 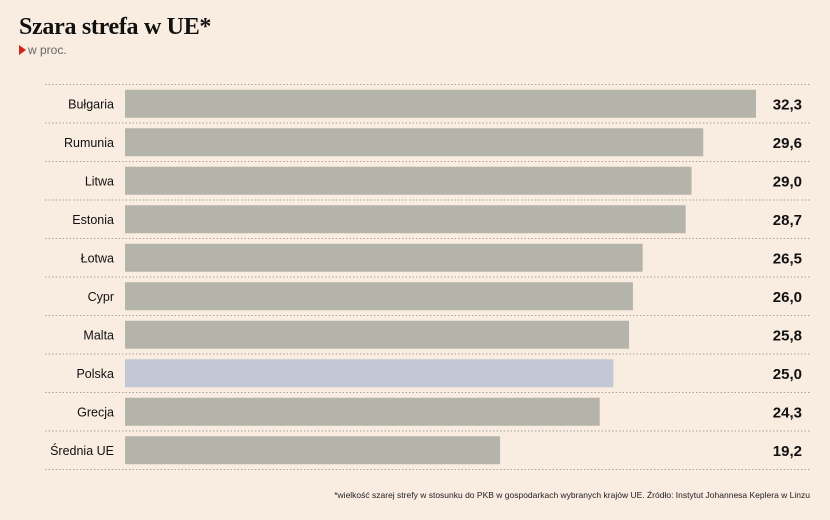 I want to click on chart-title: Szara strefa w UE*, so click(x=115, y=27).